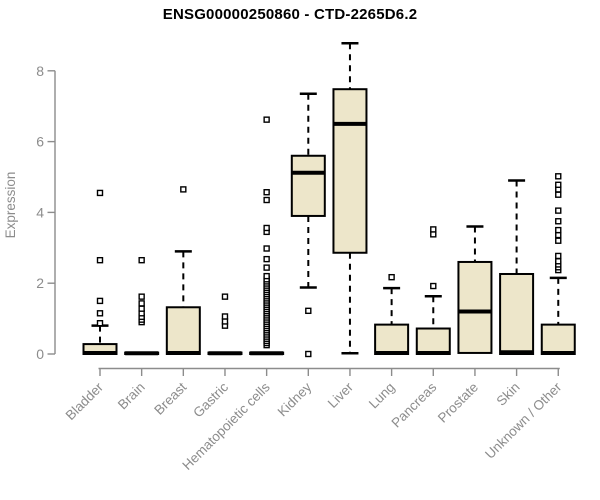 The width and height of the screenshot is (600, 500). Describe the element at coordinates (341, 395) in the screenshot. I see `x-tick-label: Liver` at that location.